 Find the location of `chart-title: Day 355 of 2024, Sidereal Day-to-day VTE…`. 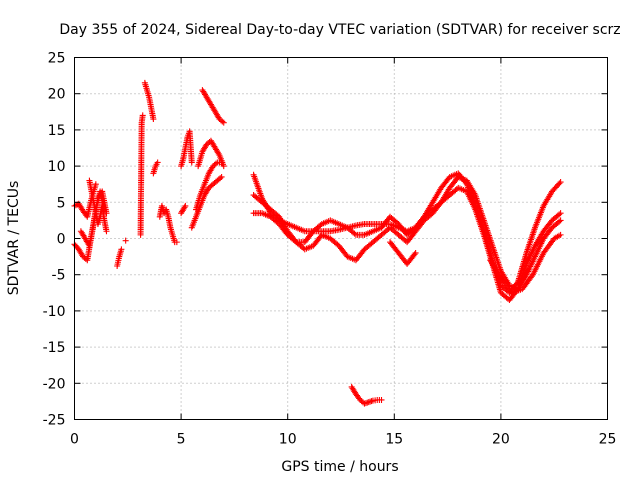

chart-title: Day 355 of 2024, Sidereal Day-to-day VTE… is located at coordinates (339, 30).